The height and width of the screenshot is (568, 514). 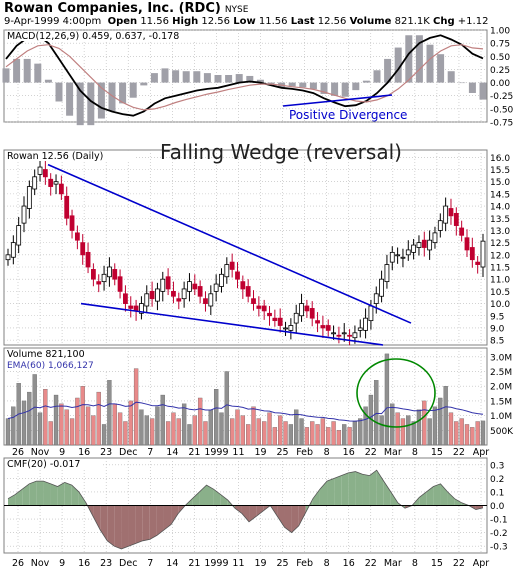 I want to click on x-tick-label-bottom: 25, so click(x=283, y=563).